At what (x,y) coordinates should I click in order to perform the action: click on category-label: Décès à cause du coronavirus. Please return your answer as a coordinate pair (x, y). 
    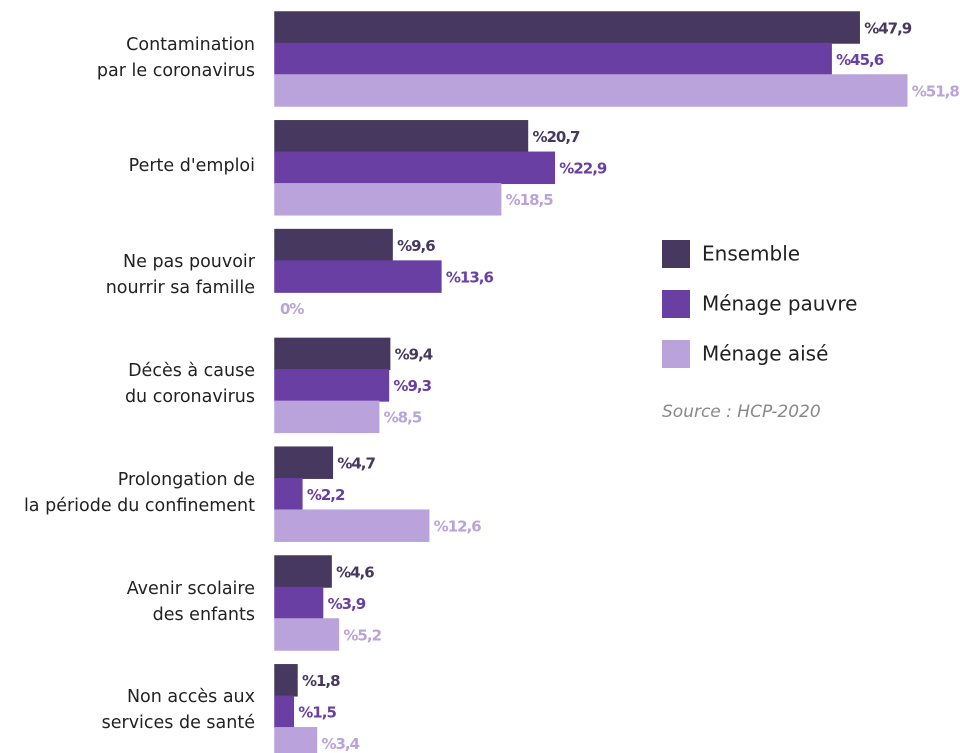
    Looking at the image, I should click on (189, 384).